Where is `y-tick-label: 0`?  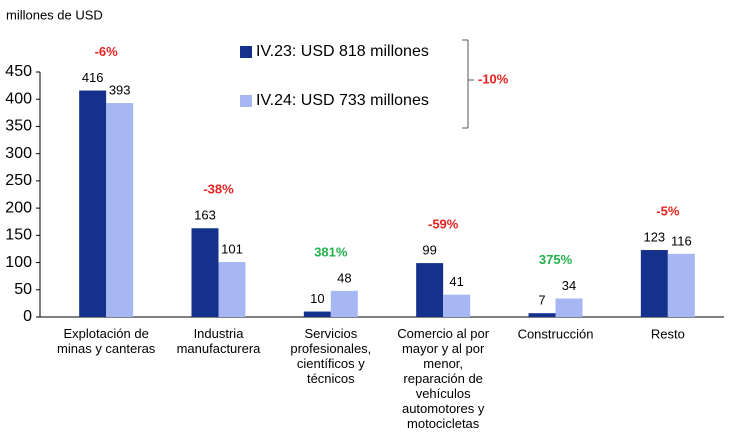
y-tick-label: 0 is located at coordinates (27, 316).